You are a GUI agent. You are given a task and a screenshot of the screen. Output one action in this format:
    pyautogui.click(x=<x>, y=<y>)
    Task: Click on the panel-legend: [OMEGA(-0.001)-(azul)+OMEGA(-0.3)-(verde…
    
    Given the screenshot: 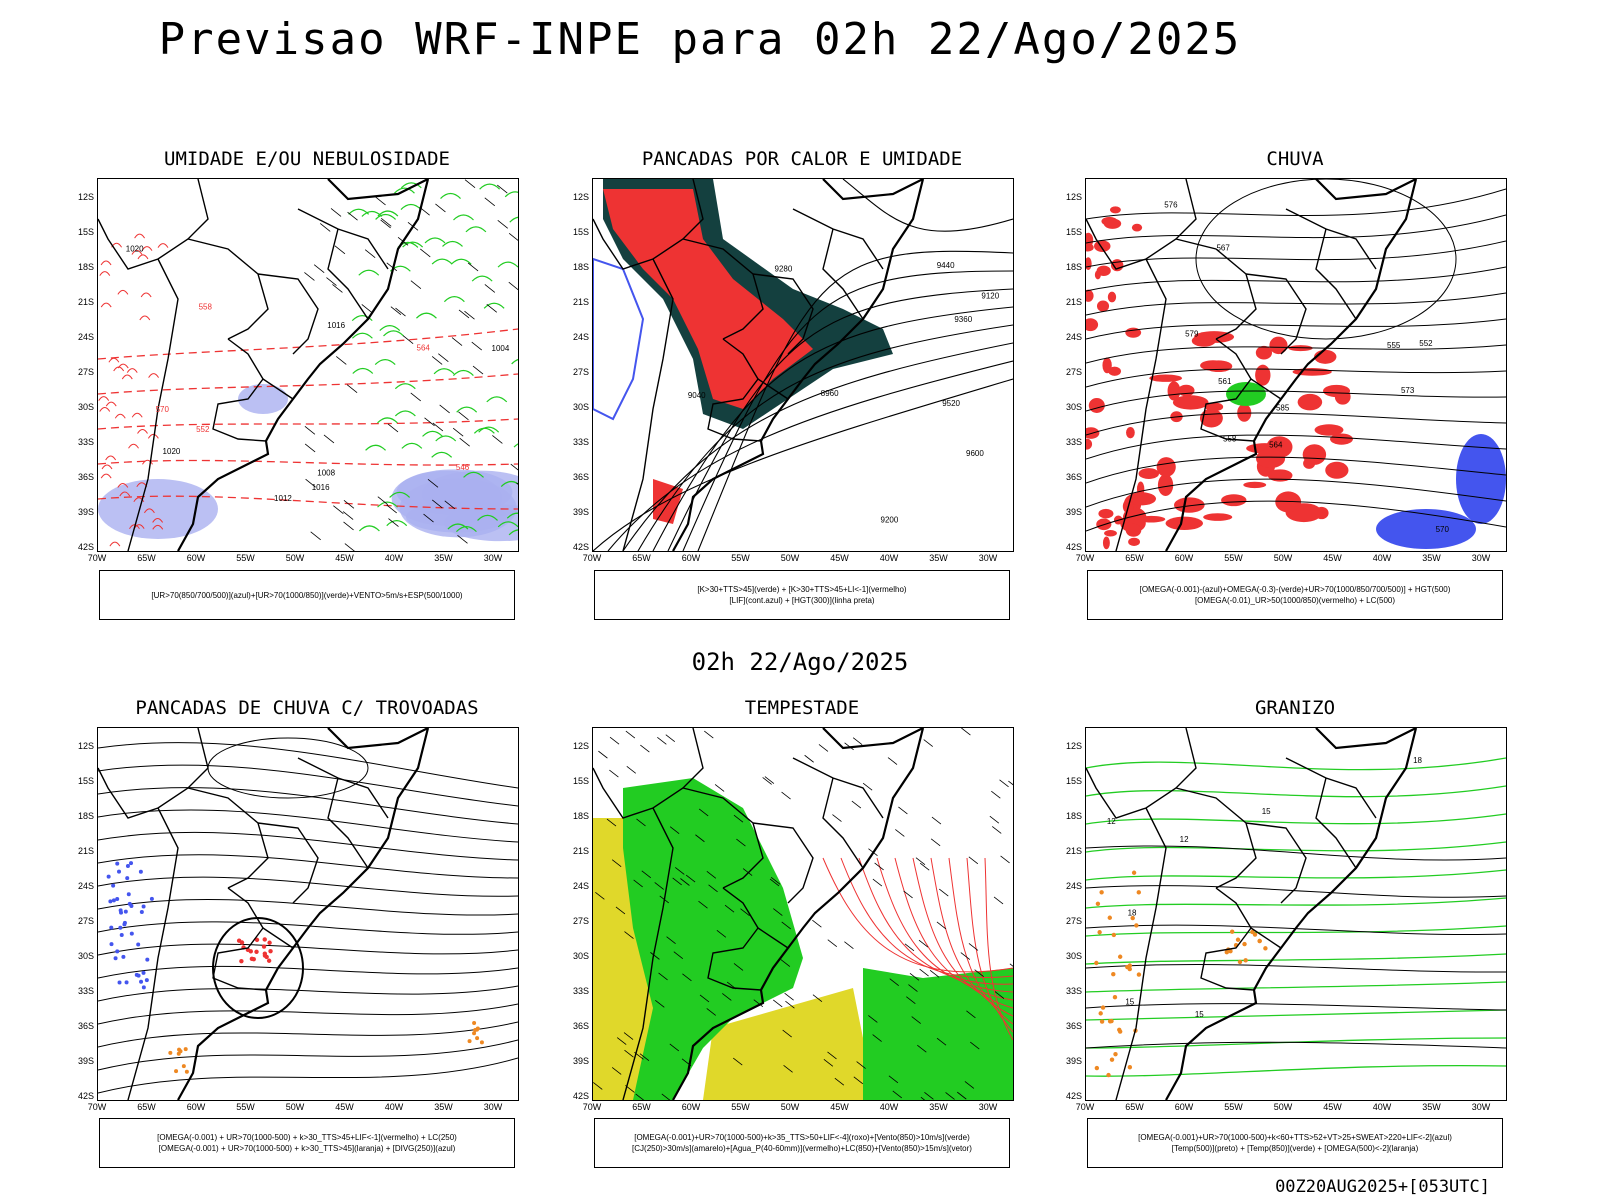 What is the action you would take?
    pyautogui.click(x=1295, y=595)
    